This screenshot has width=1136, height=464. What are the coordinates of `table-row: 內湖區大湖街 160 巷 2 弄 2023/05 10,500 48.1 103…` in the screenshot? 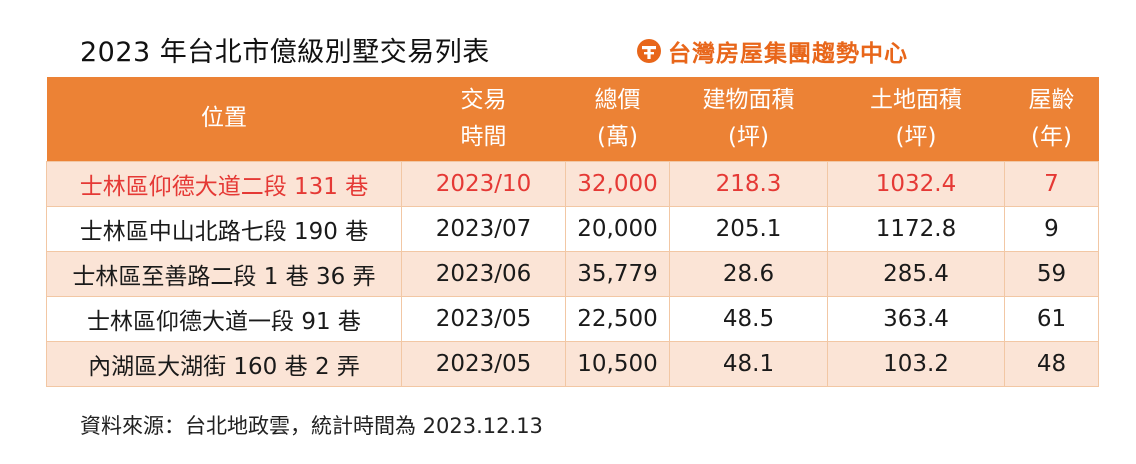 It's located at (572, 363).